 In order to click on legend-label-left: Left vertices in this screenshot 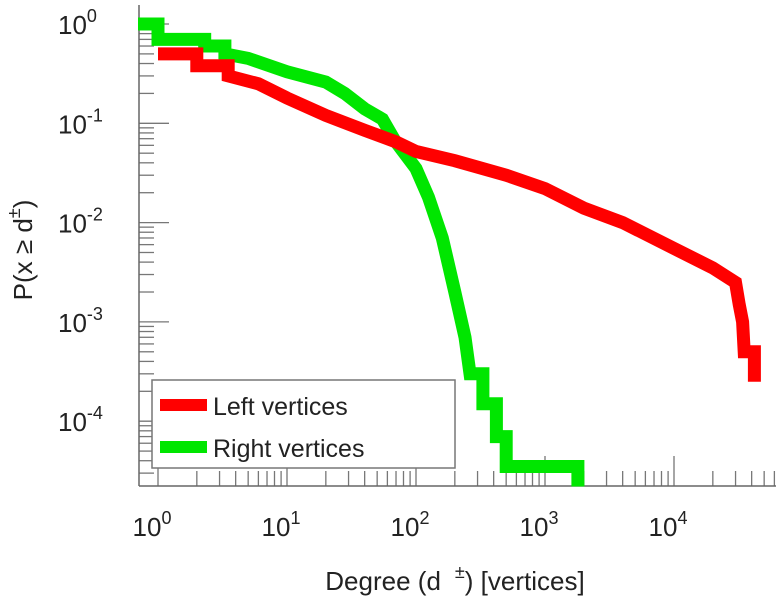, I will do `click(280, 407)`.